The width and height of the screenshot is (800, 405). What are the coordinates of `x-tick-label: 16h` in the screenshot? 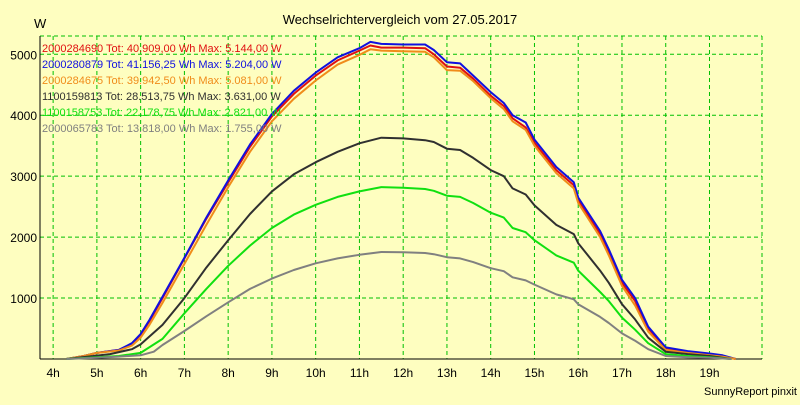 It's located at (578, 373).